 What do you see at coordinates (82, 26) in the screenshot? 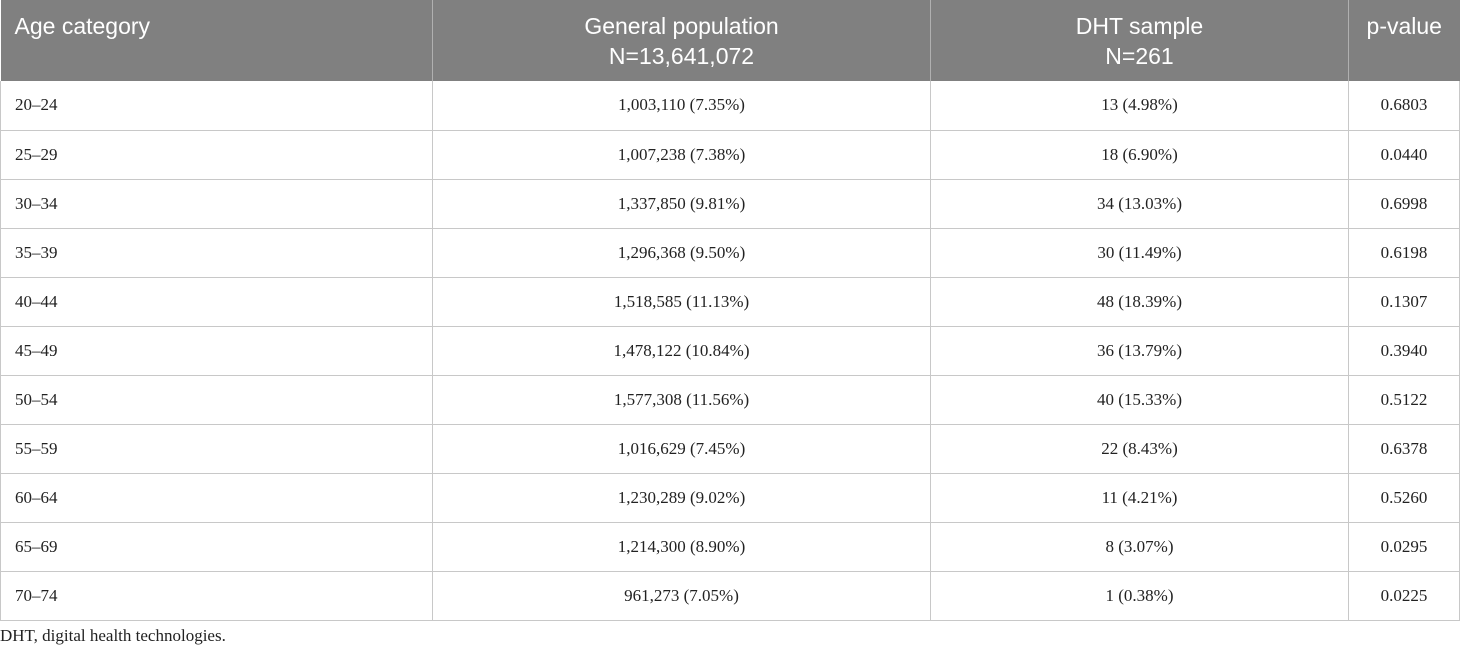
I see `header-age-category-label: Age category` at bounding box center [82, 26].